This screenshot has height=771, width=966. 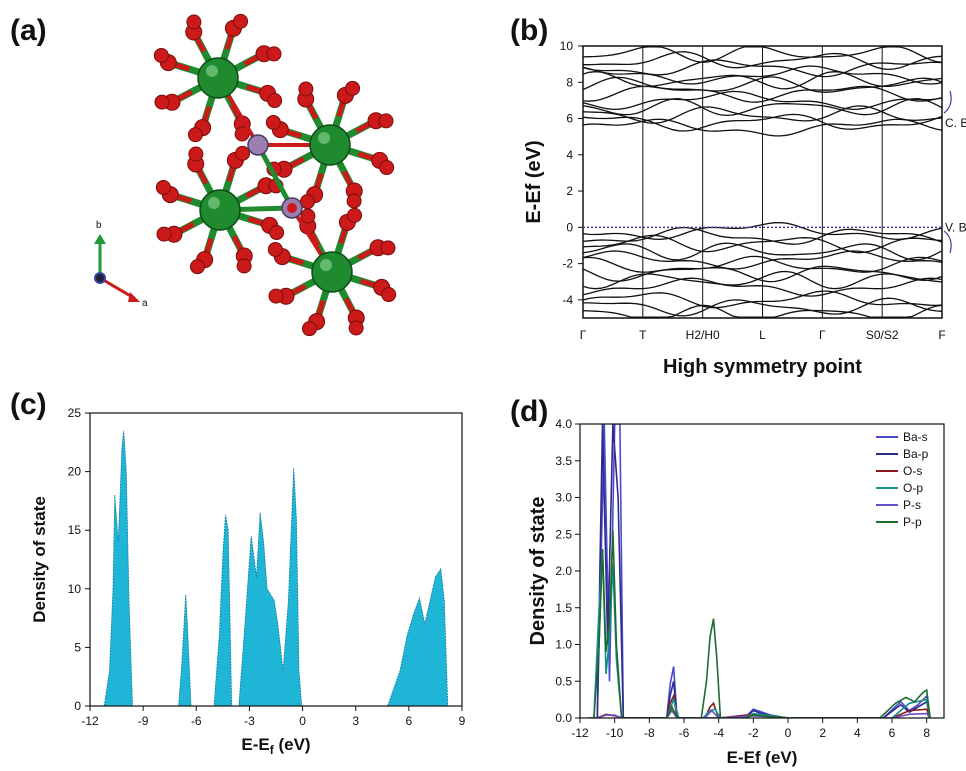 I want to click on x-tick-label: -8, so click(x=649, y=733).